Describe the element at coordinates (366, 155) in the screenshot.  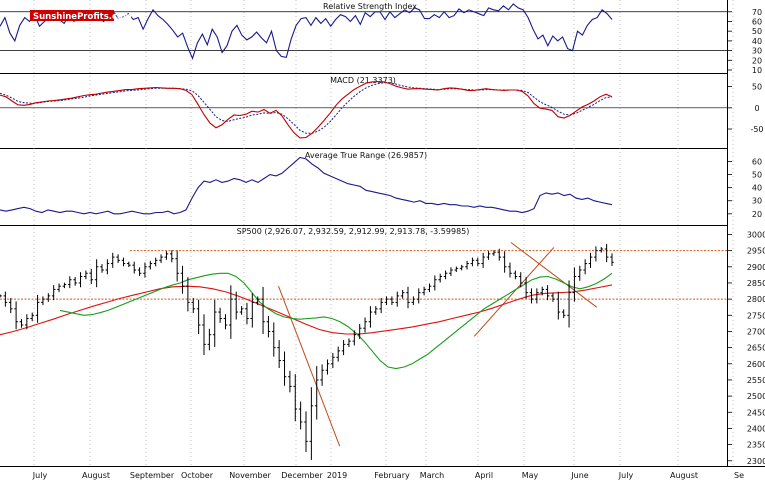
I see `atr-title: Average True Range (26.9857)` at that location.